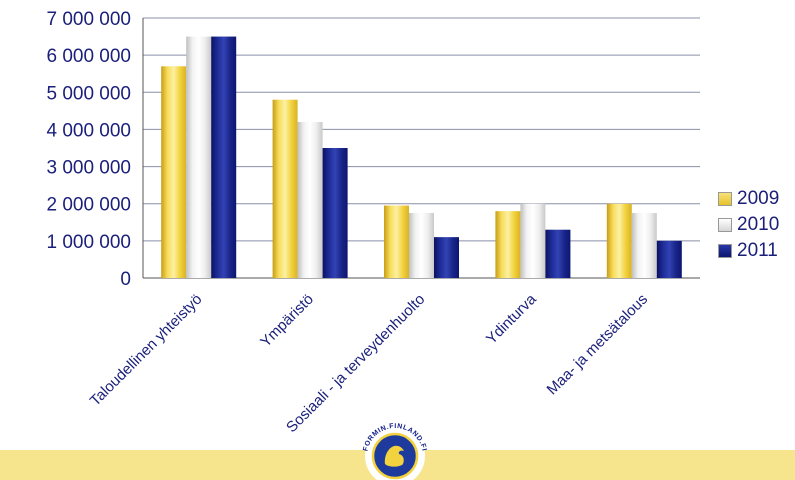  What do you see at coordinates (758, 198) in the screenshot?
I see `legend-label-2009: 2009` at bounding box center [758, 198].